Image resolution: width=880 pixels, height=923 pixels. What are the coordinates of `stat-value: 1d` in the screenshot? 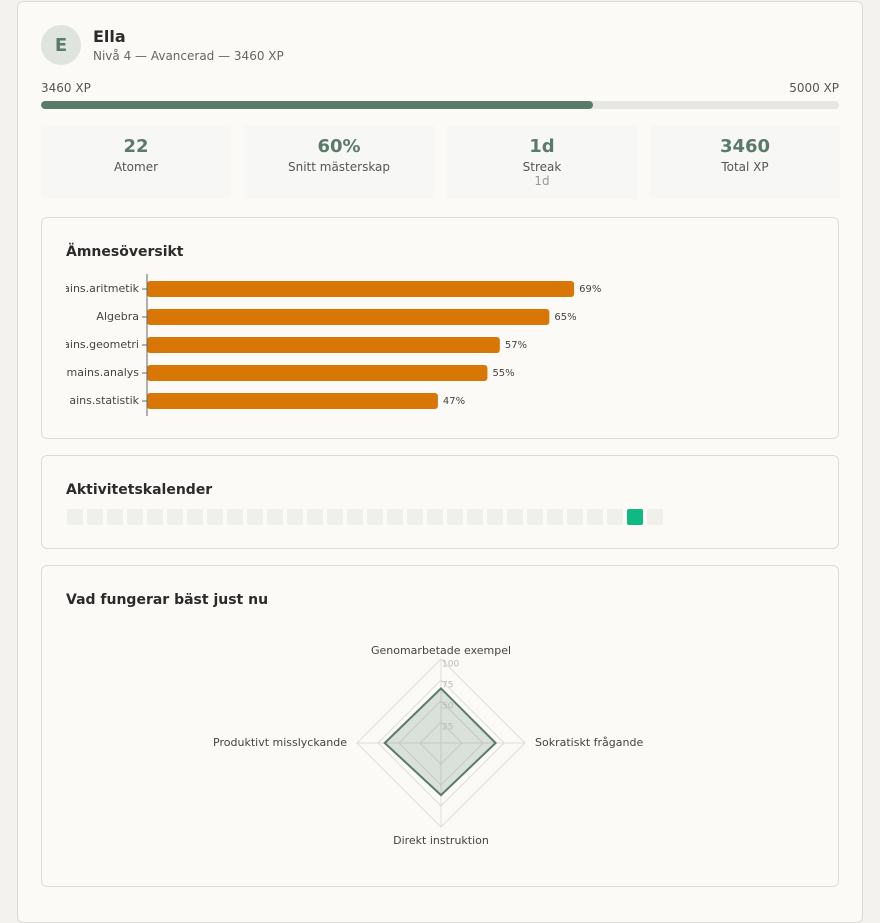 It's located at (542, 146).